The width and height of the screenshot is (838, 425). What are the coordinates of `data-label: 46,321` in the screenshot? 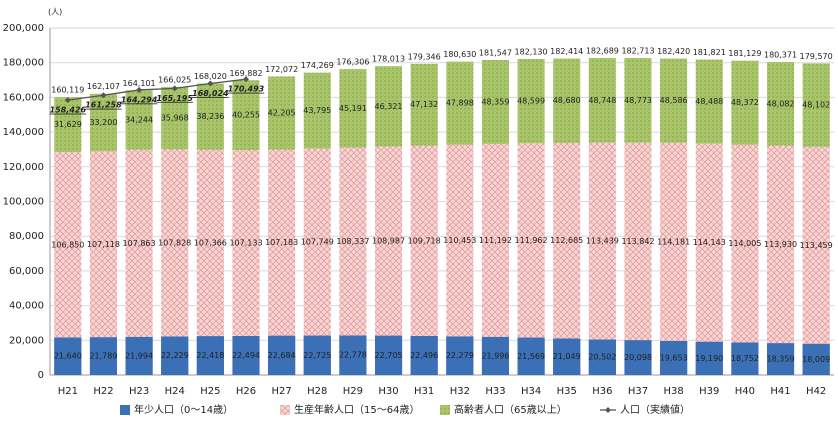 It's located at (389, 106).